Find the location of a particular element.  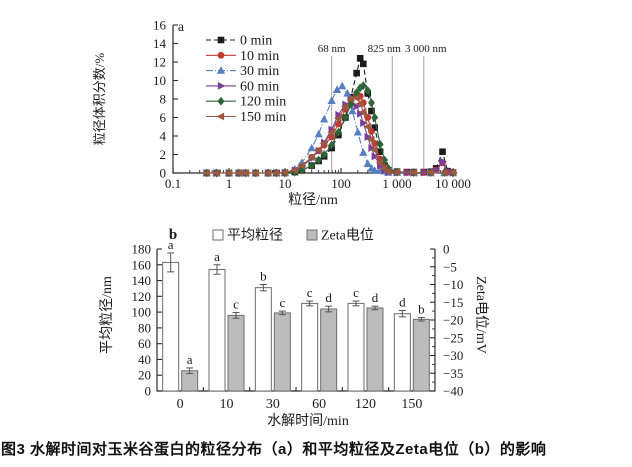

category-label: 150 is located at coordinates (411, 404).